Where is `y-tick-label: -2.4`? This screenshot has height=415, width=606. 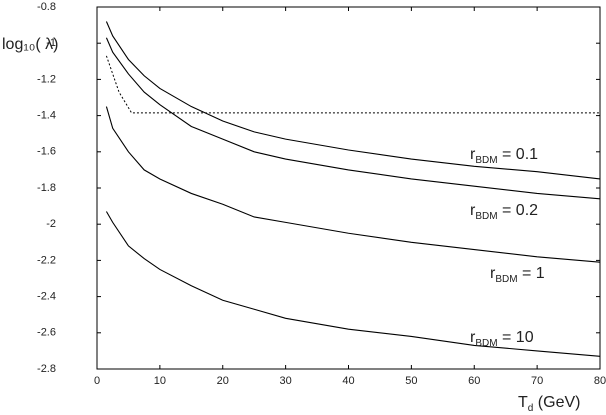
y-tick-label: -2.4 is located at coordinates (46, 297).